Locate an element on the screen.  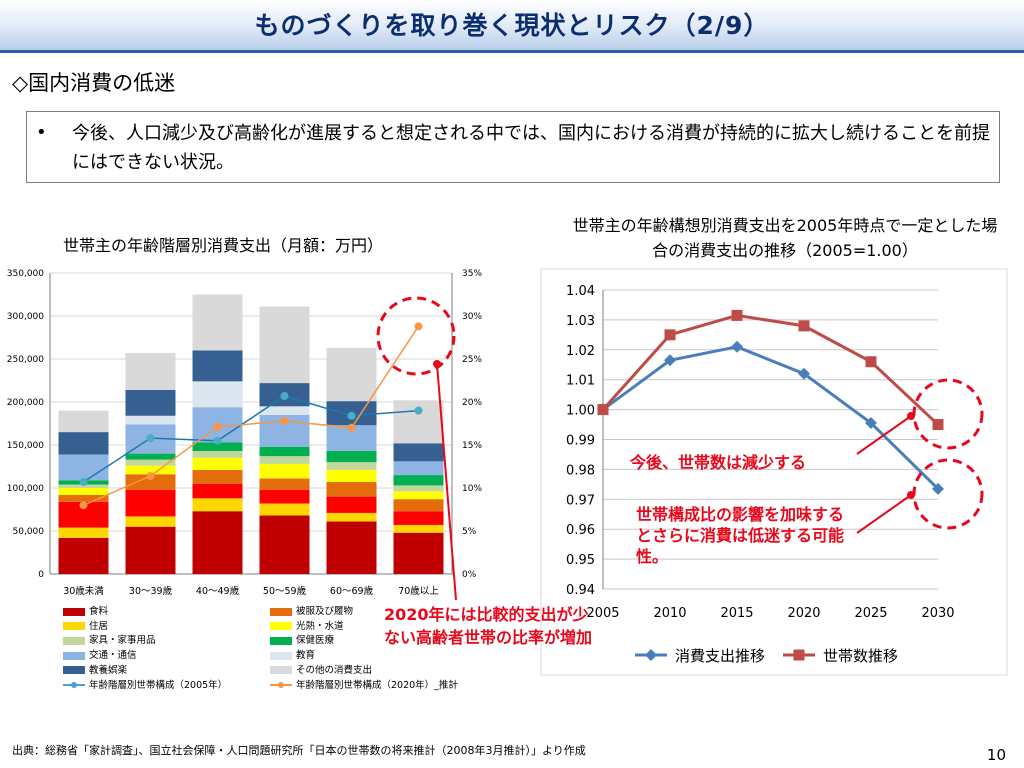
legend-label: 教育 is located at coordinates (306, 656).